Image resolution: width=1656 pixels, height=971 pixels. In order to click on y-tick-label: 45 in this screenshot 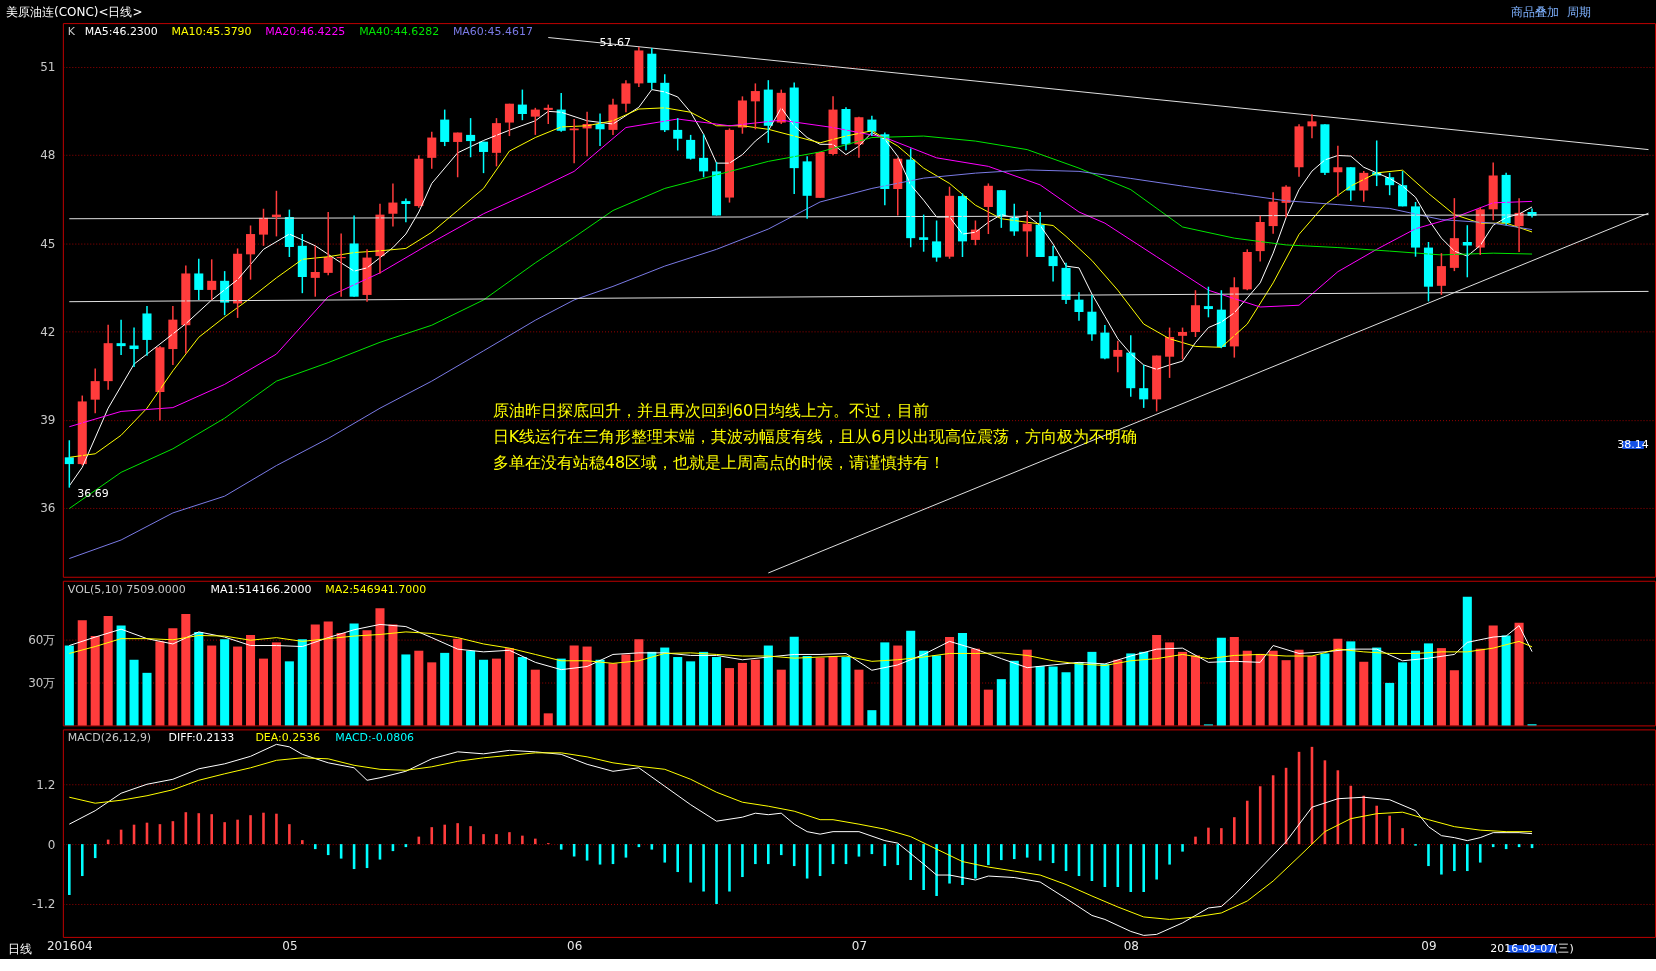, I will do `click(48, 243)`.